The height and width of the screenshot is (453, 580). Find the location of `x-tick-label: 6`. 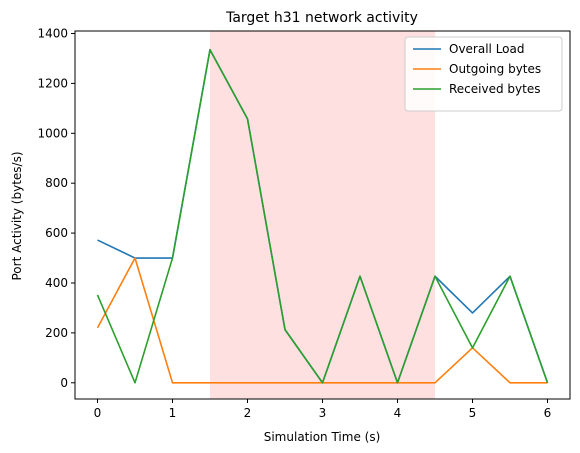

x-tick-label: 6 is located at coordinates (548, 413).